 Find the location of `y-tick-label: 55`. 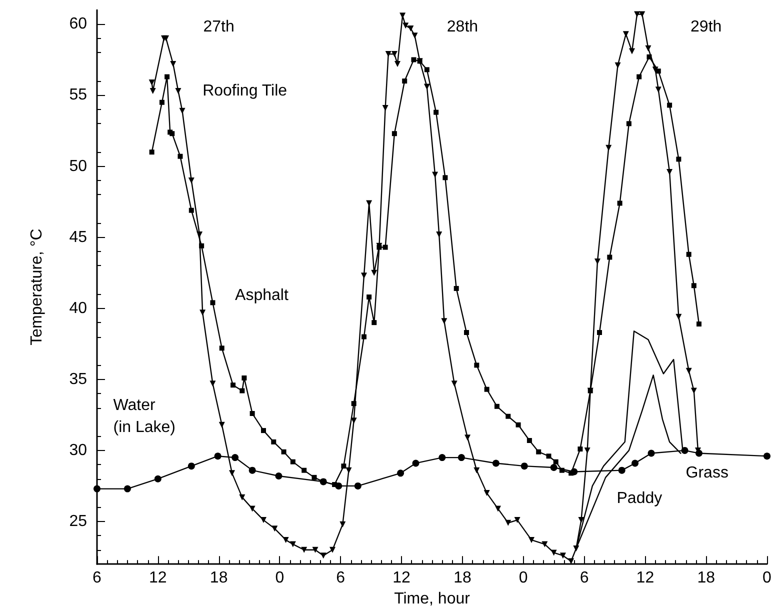

y-tick-label: 55 is located at coordinates (78, 95).